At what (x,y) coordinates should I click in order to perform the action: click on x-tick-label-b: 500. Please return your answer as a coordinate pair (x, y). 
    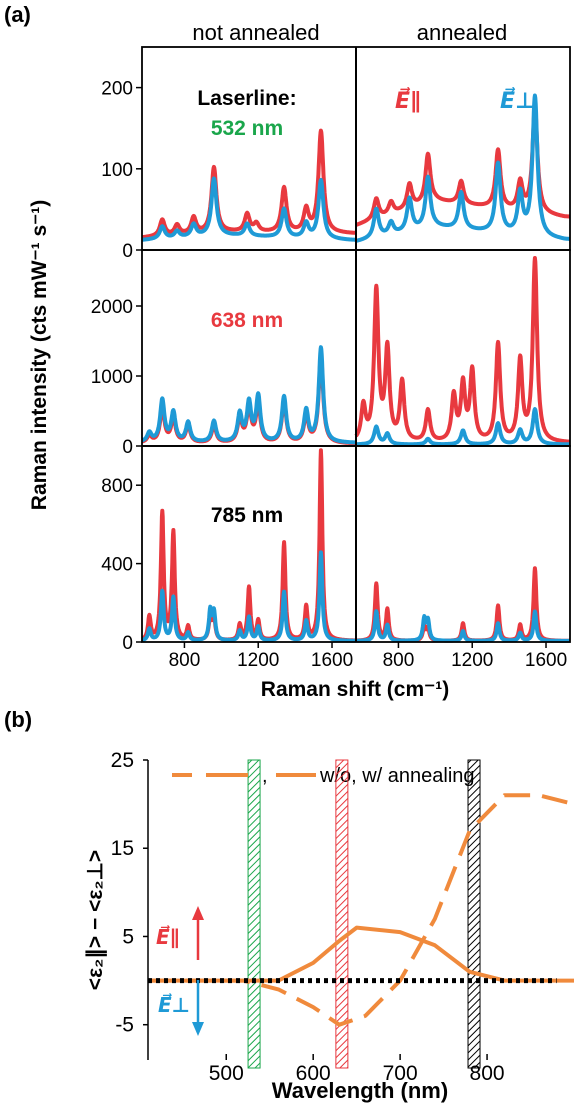
    Looking at the image, I should click on (226, 1073).